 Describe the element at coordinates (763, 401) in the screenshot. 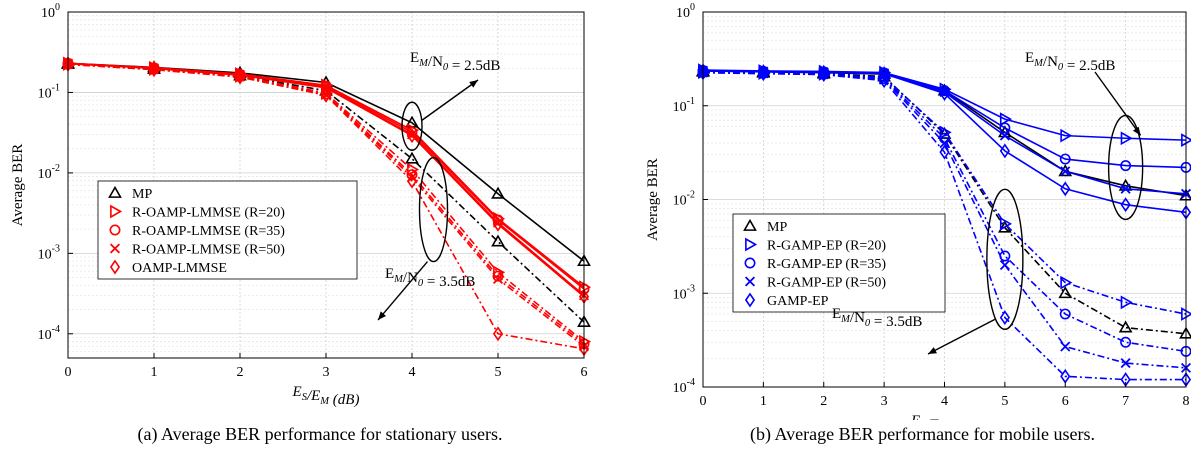

I see `x-tick-label: 1` at that location.